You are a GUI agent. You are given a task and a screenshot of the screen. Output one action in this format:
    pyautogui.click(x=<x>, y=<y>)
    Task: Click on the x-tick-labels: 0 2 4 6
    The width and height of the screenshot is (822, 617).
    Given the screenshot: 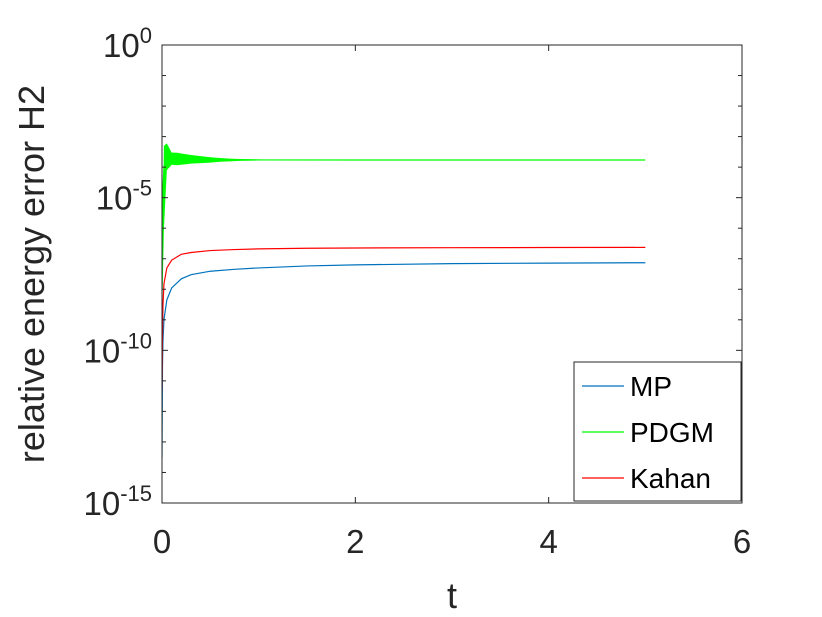 What is the action you would take?
    pyautogui.click(x=452, y=541)
    